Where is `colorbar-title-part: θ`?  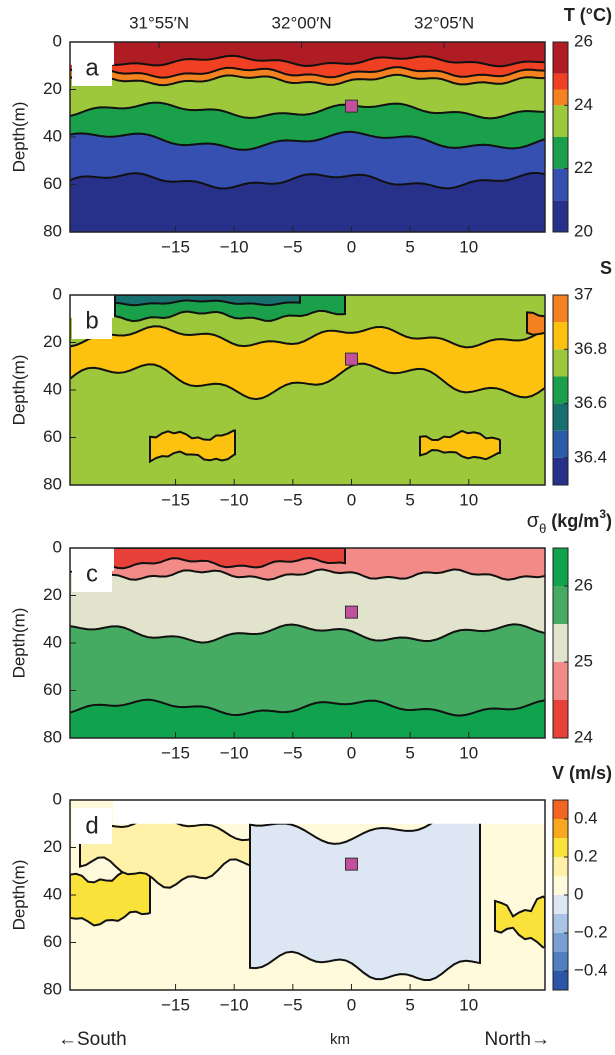
colorbar-title-part: θ is located at coordinates (542, 528).